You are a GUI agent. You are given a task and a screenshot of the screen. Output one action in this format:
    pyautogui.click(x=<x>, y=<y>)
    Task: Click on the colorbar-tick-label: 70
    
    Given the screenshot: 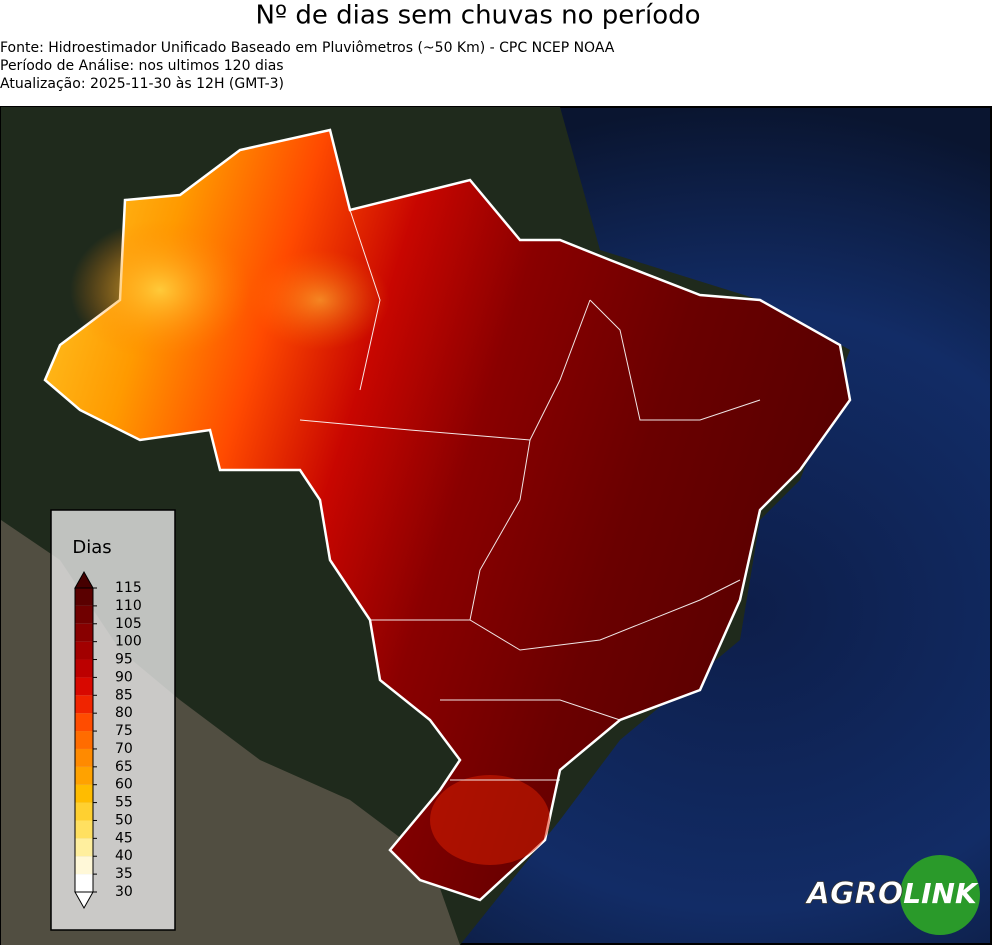 What is the action you would take?
    pyautogui.click(x=124, y=749)
    